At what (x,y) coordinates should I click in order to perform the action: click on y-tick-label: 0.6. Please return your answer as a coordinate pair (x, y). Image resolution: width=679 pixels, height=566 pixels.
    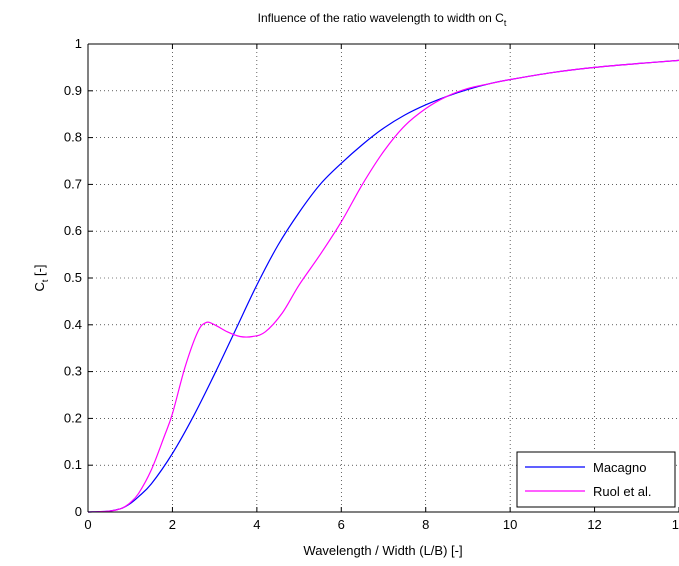
    Looking at the image, I should click on (73, 230).